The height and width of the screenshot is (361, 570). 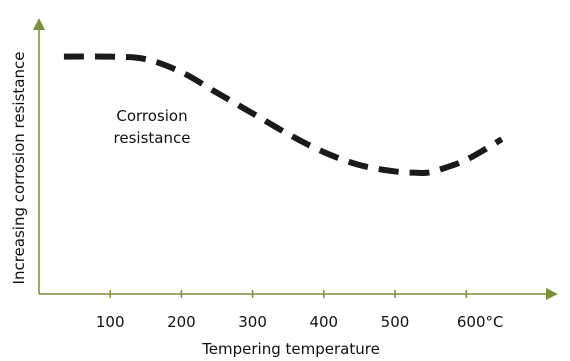 I want to click on x-ticks: 100 200 300 400 500 600°C, so click(x=300, y=310).